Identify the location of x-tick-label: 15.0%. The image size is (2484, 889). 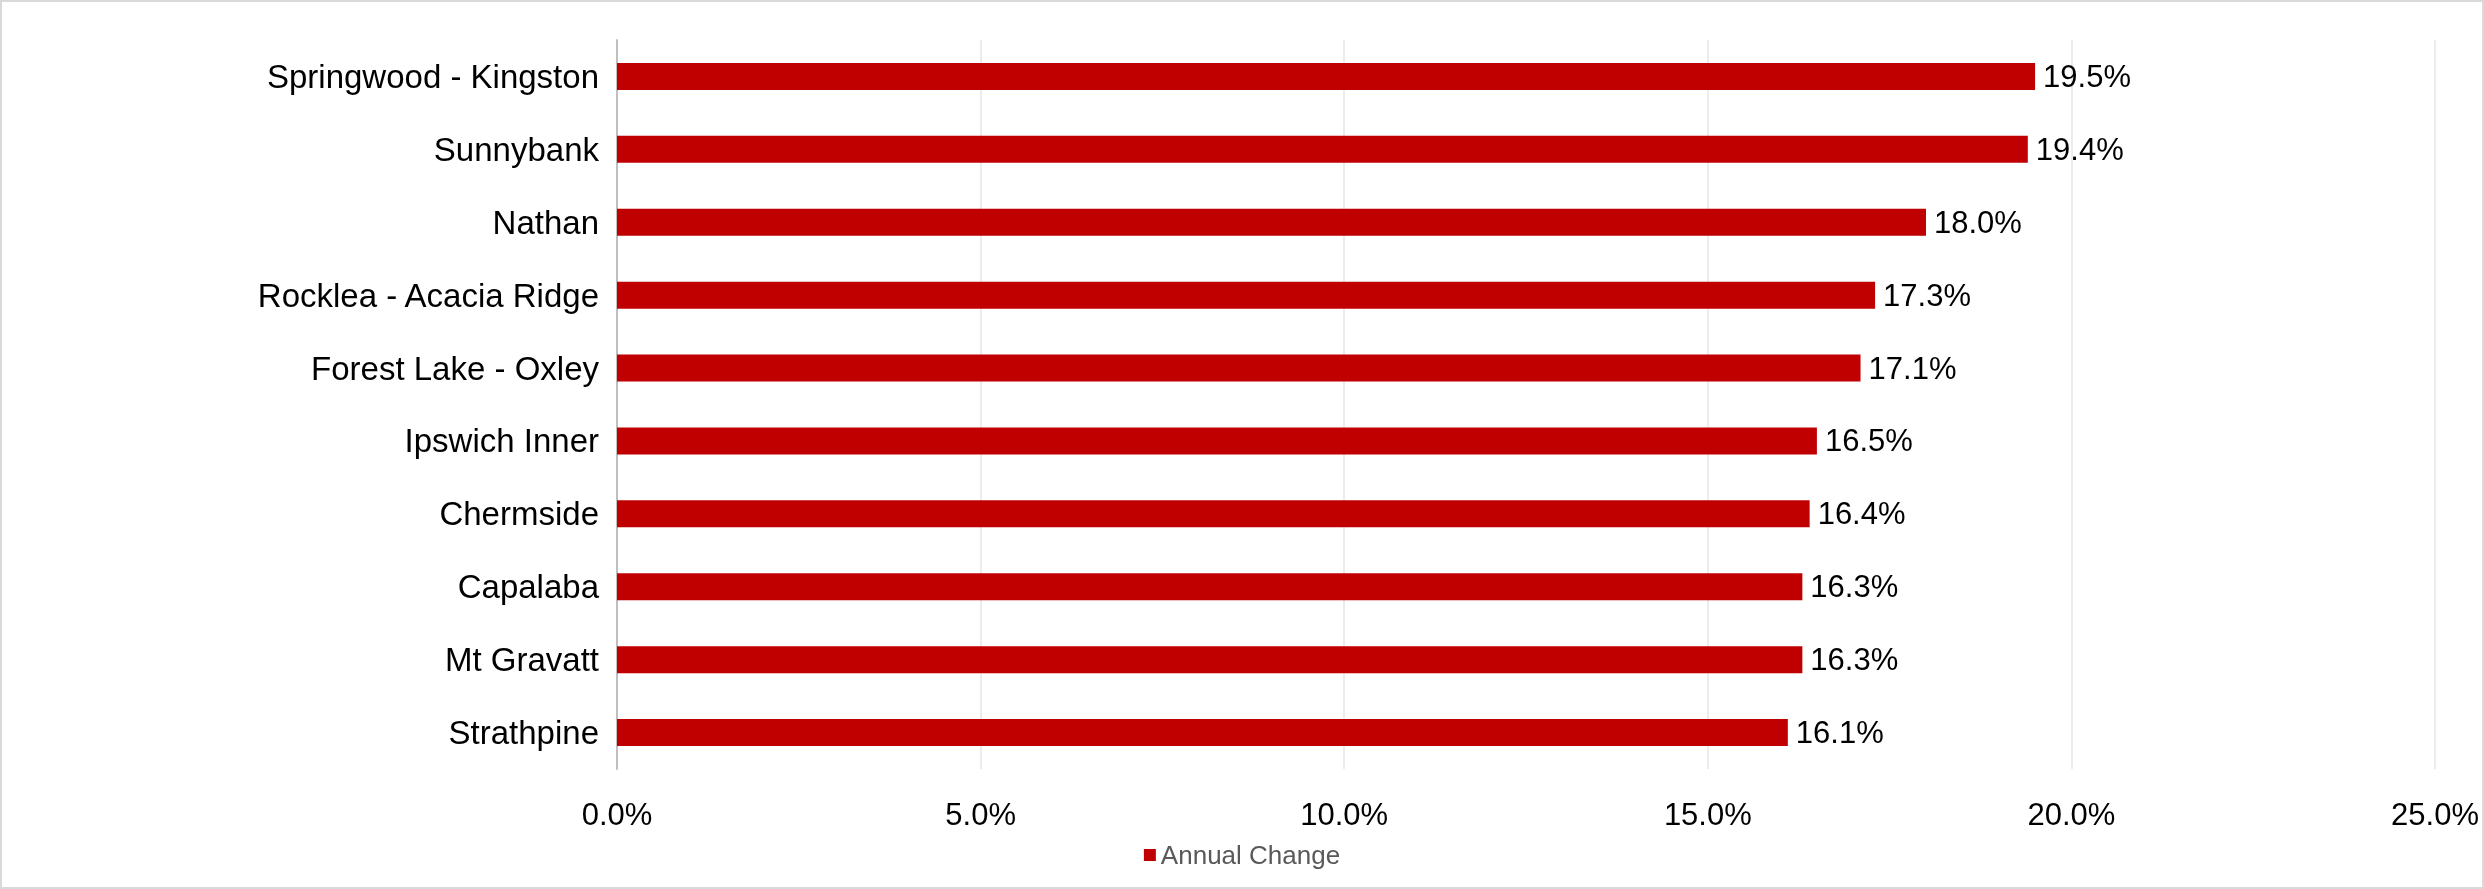
(1707, 814).